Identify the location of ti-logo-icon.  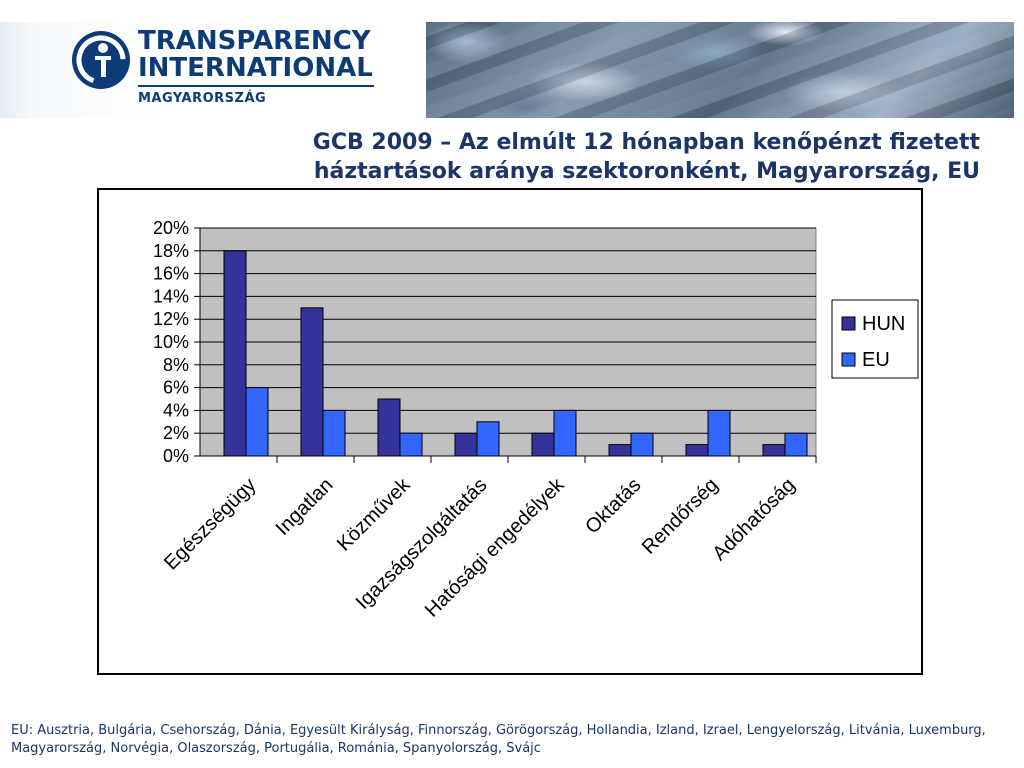
(101, 60).